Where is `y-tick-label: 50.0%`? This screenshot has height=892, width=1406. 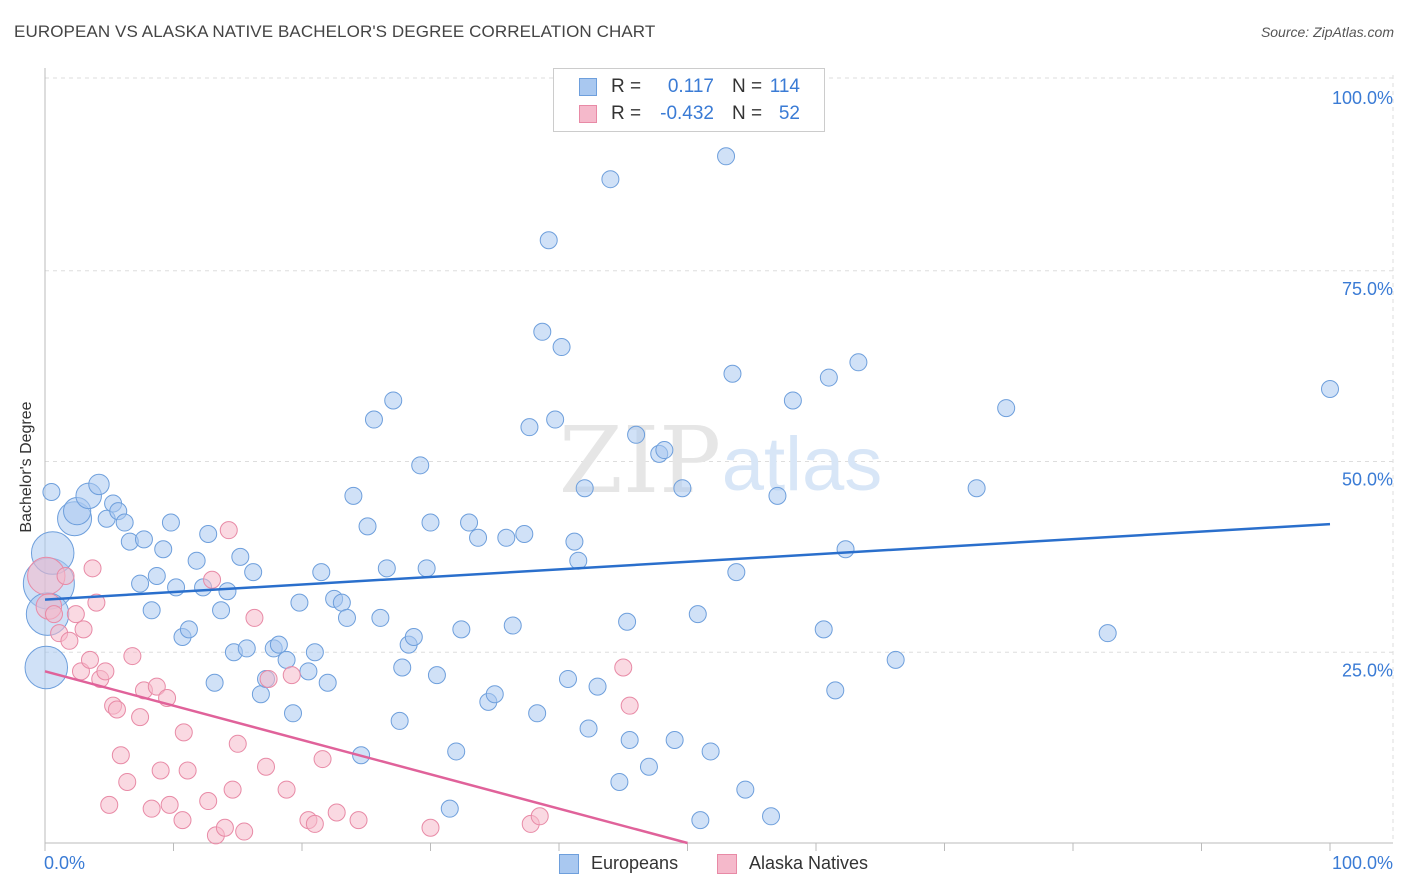
y-tick-label: 50.0% is located at coordinates (1367, 480).